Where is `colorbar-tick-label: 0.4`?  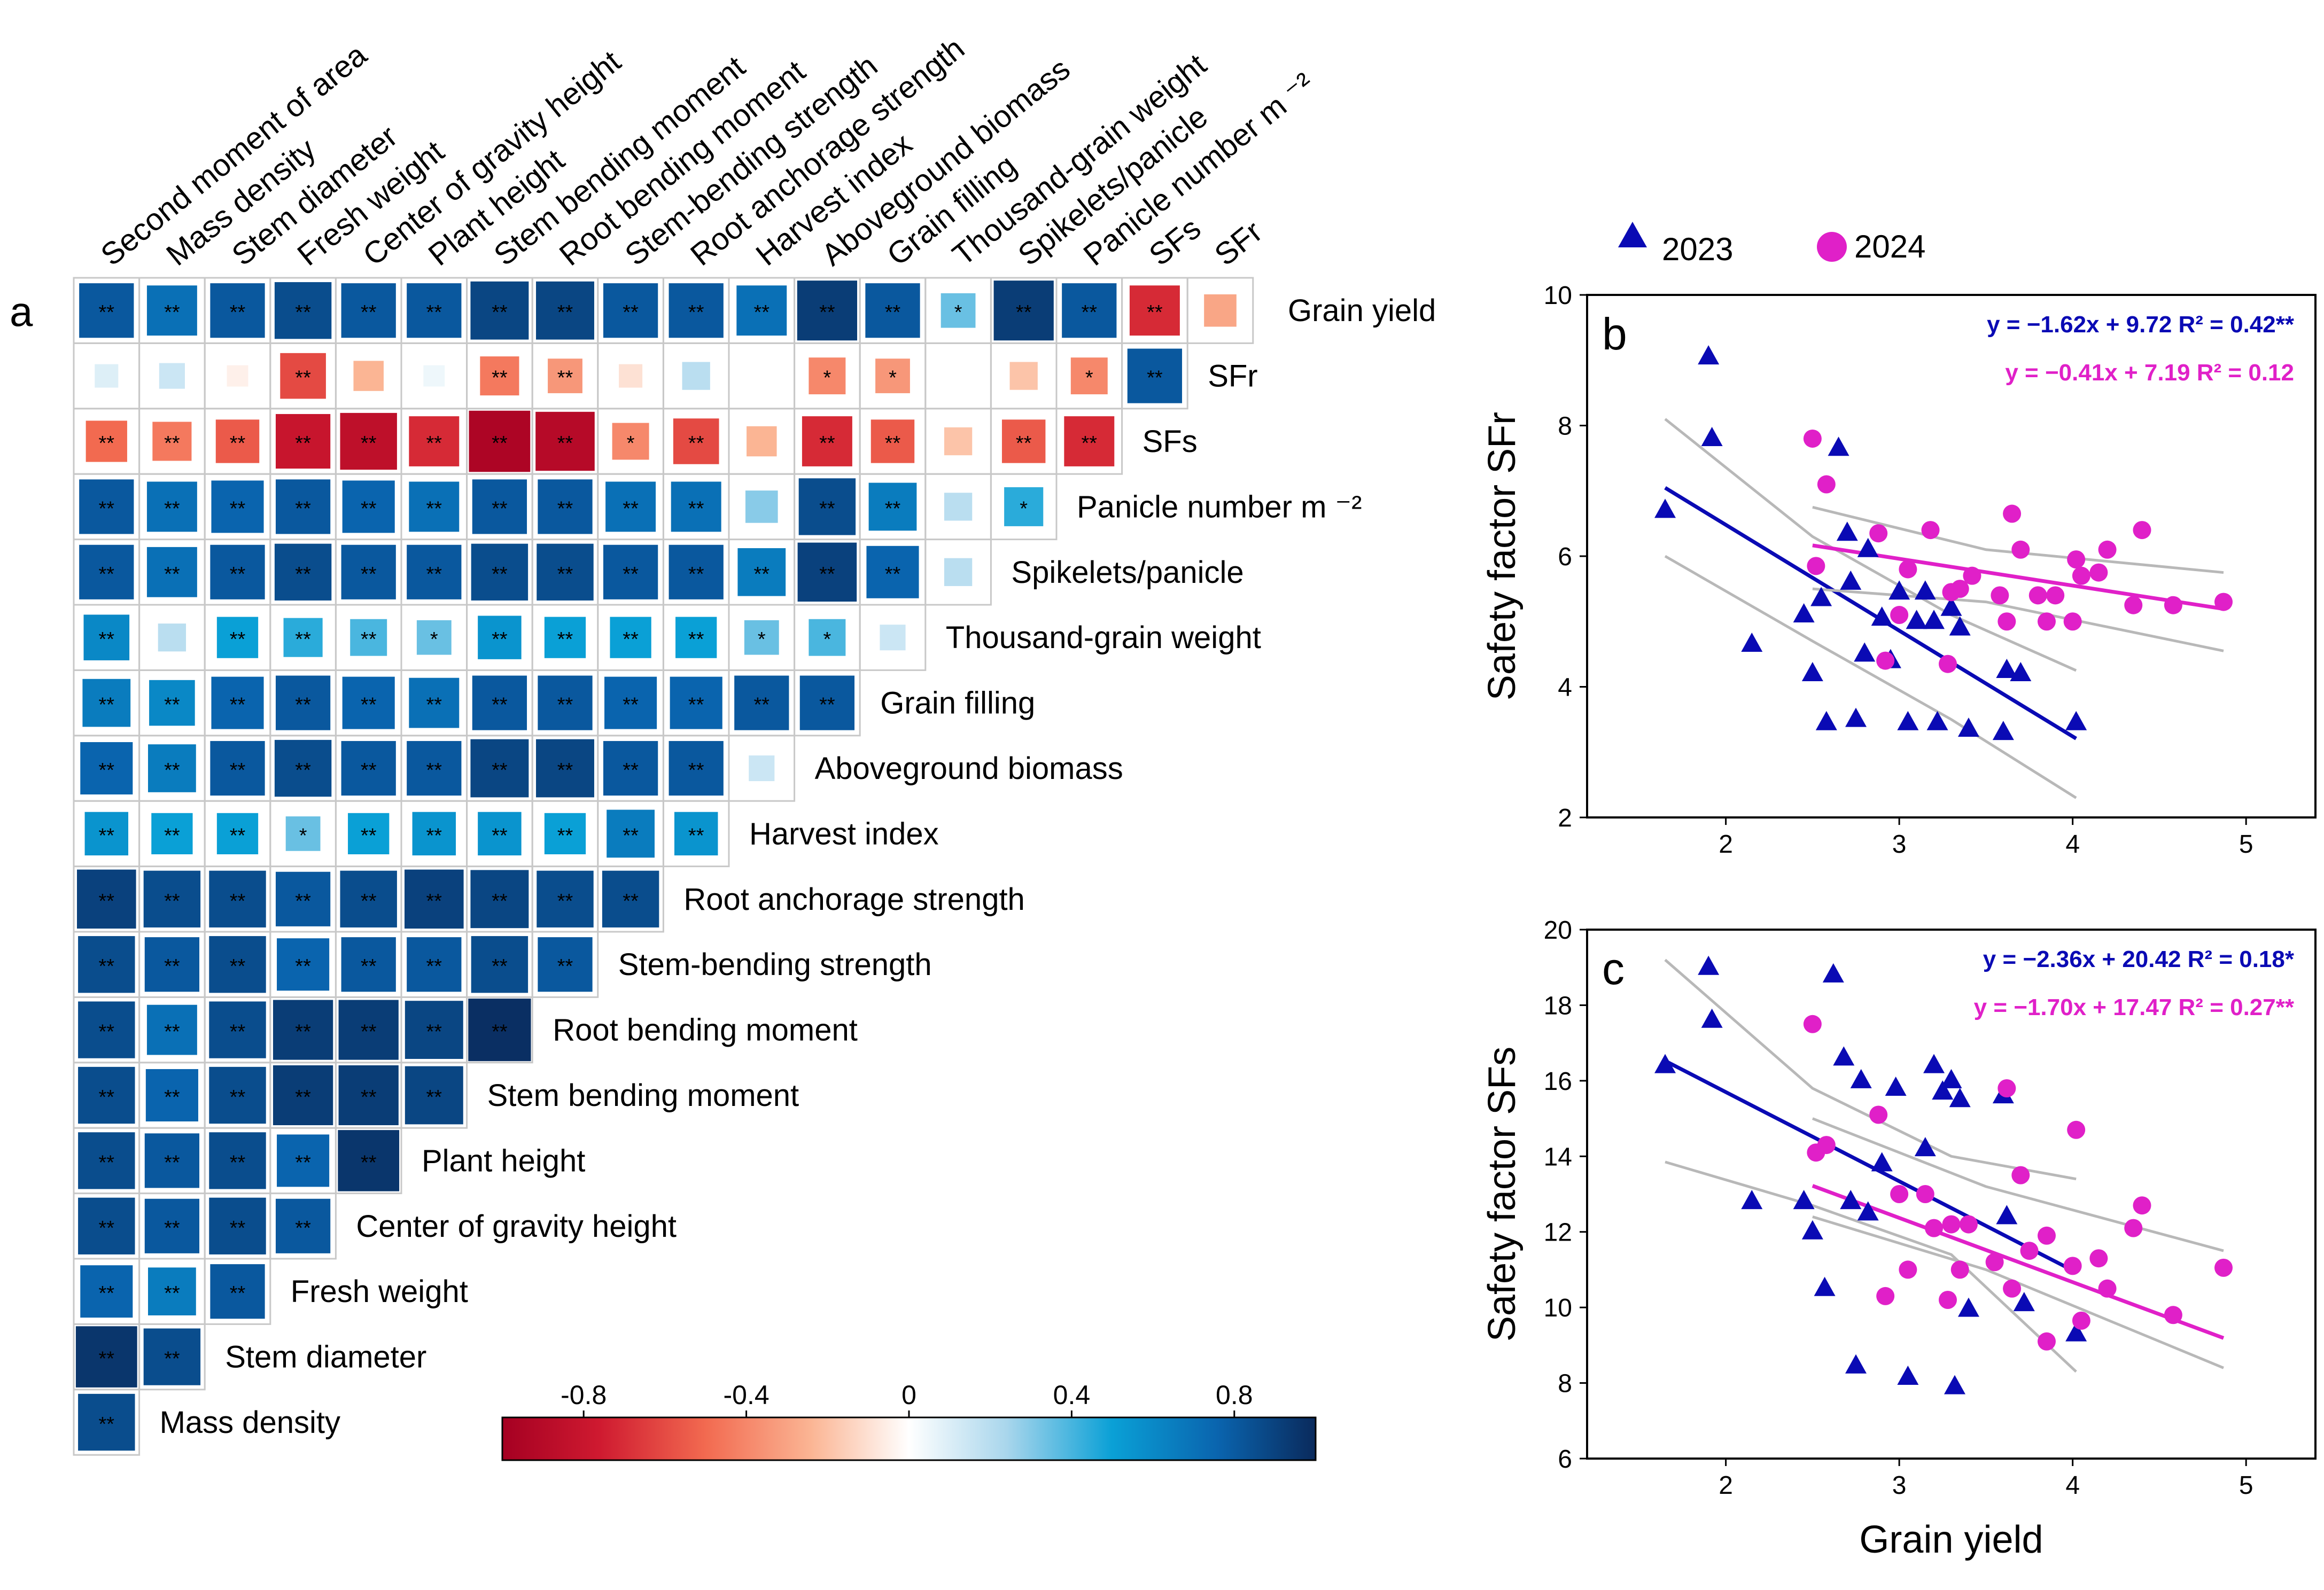
colorbar-tick-label: 0.4 is located at coordinates (1072, 1395).